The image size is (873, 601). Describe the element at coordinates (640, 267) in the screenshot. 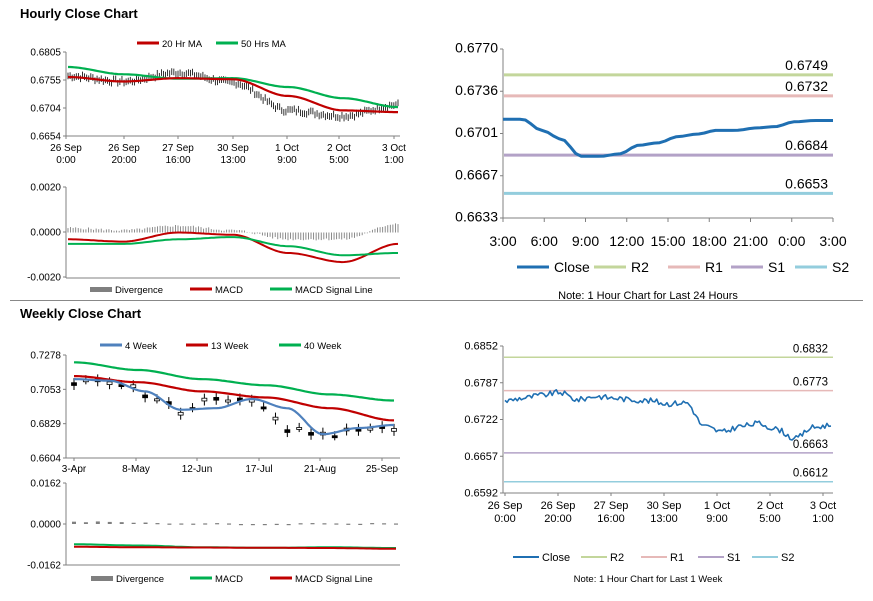

I see `hourly-pivot-legend-label: R2` at that location.